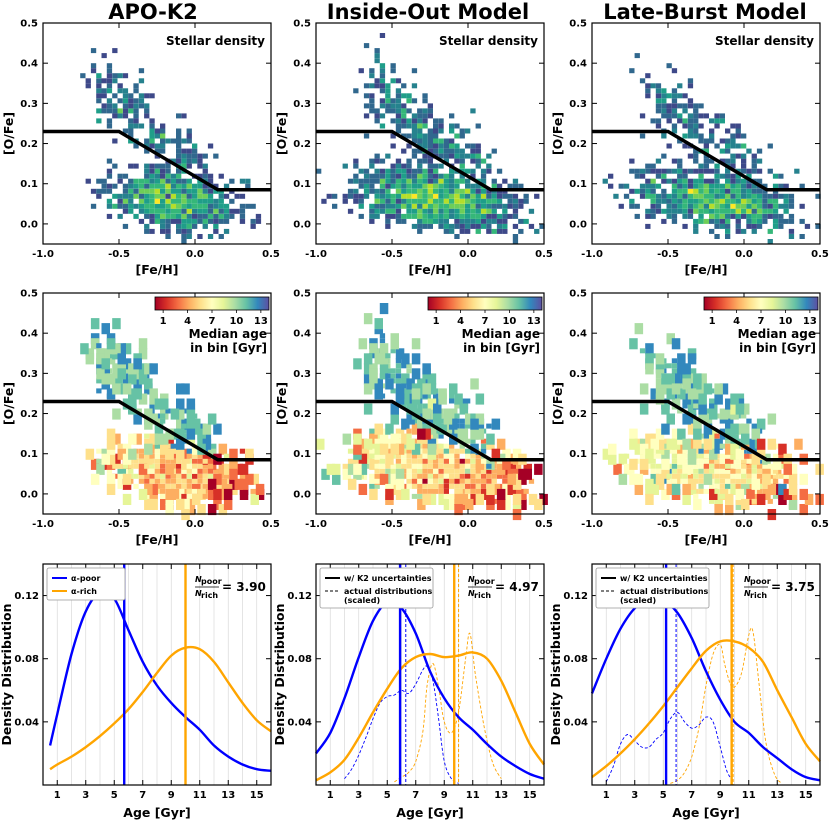  What do you see at coordinates (299, 659) in the screenshot?
I see `y-tick-label: 0.08` at bounding box center [299, 659].